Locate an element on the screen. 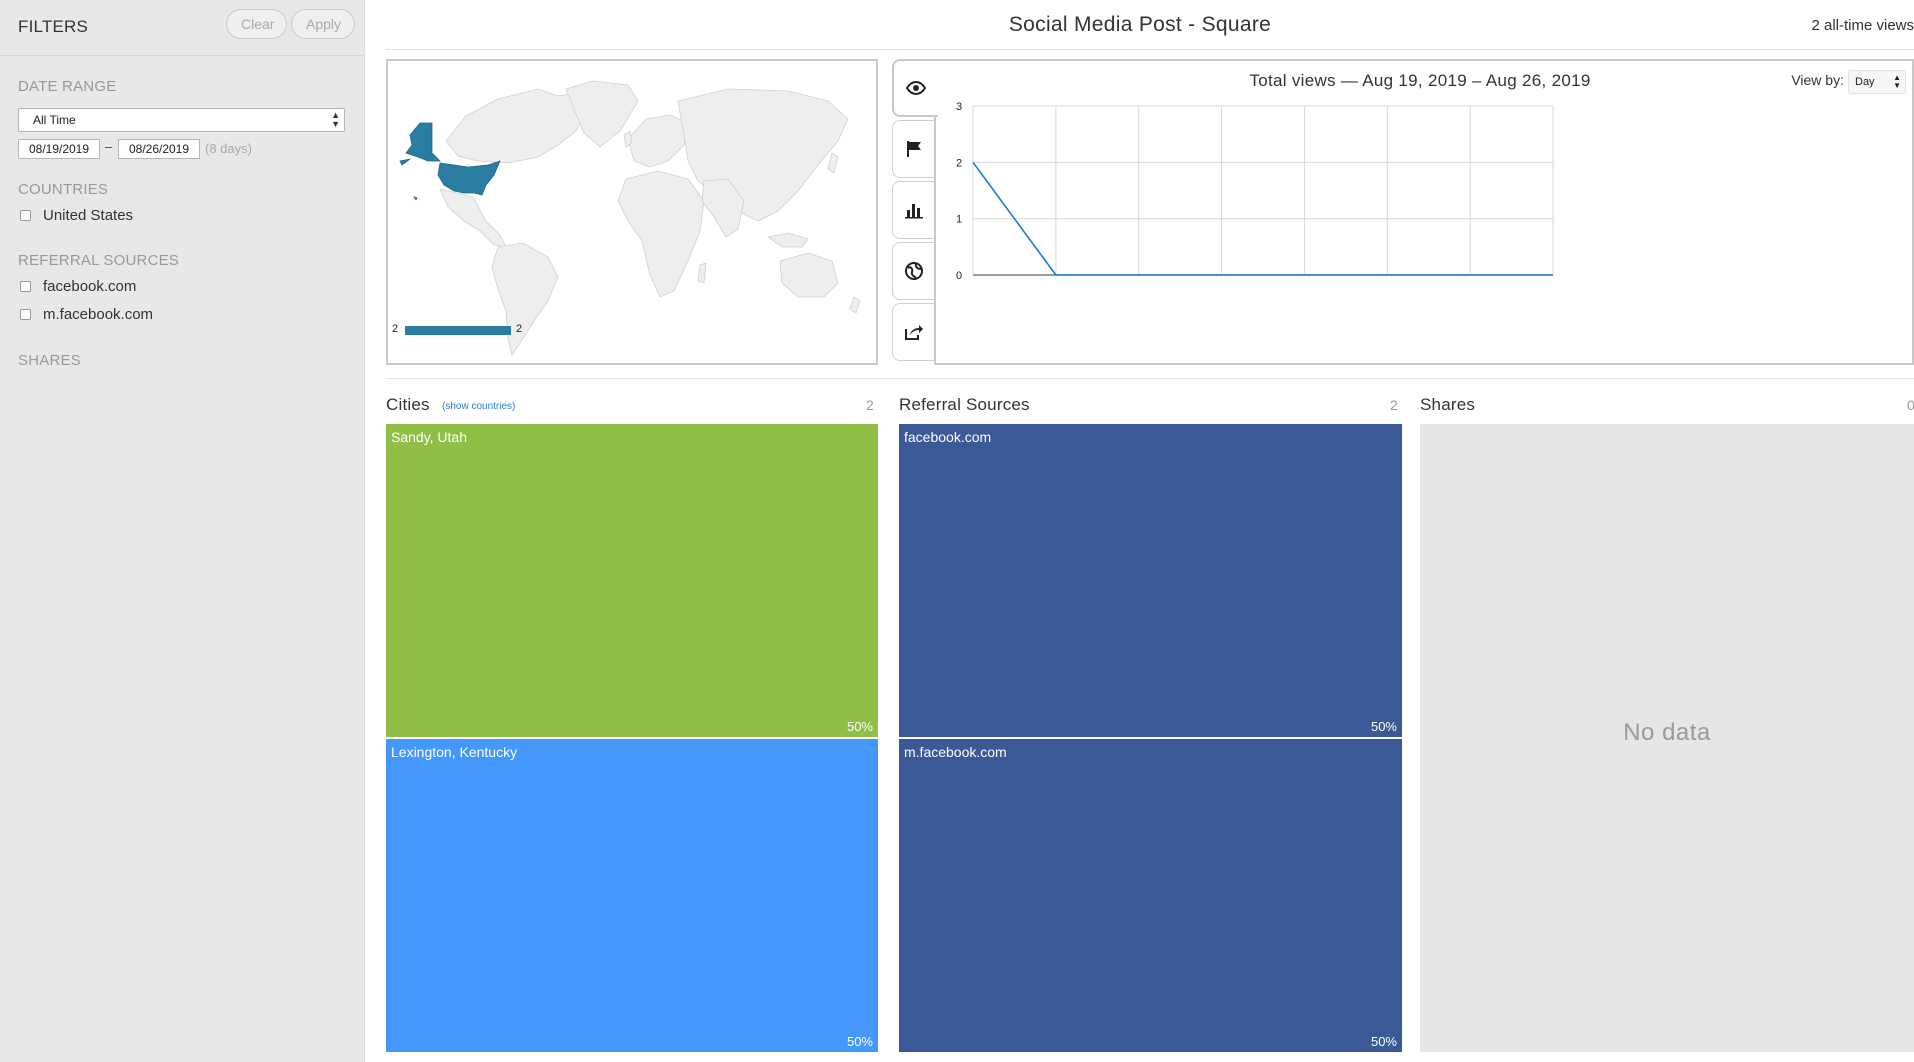 The height and width of the screenshot is (1062, 1914). map-country-uk is located at coordinates (628, 139).